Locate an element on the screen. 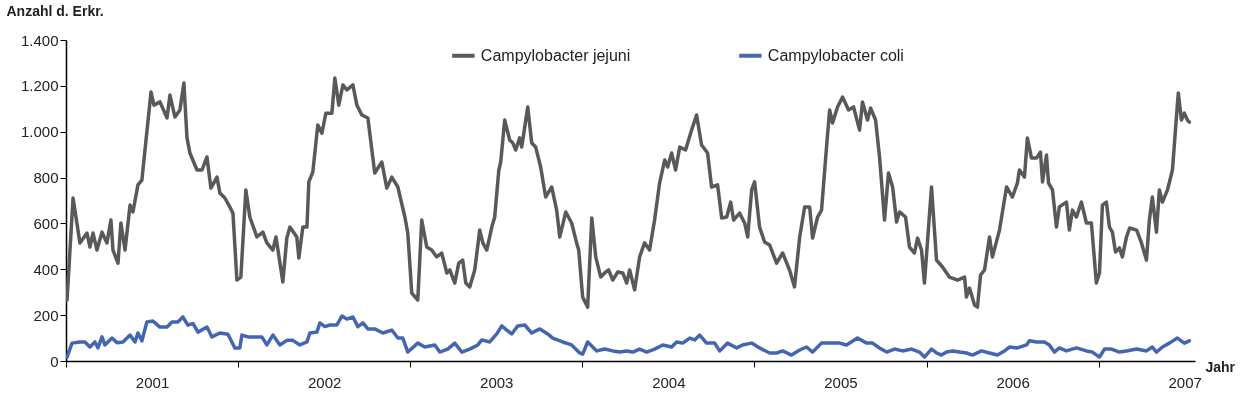 Image resolution: width=1253 pixels, height=406 pixels. x-tick-label: 2003 is located at coordinates (497, 382).